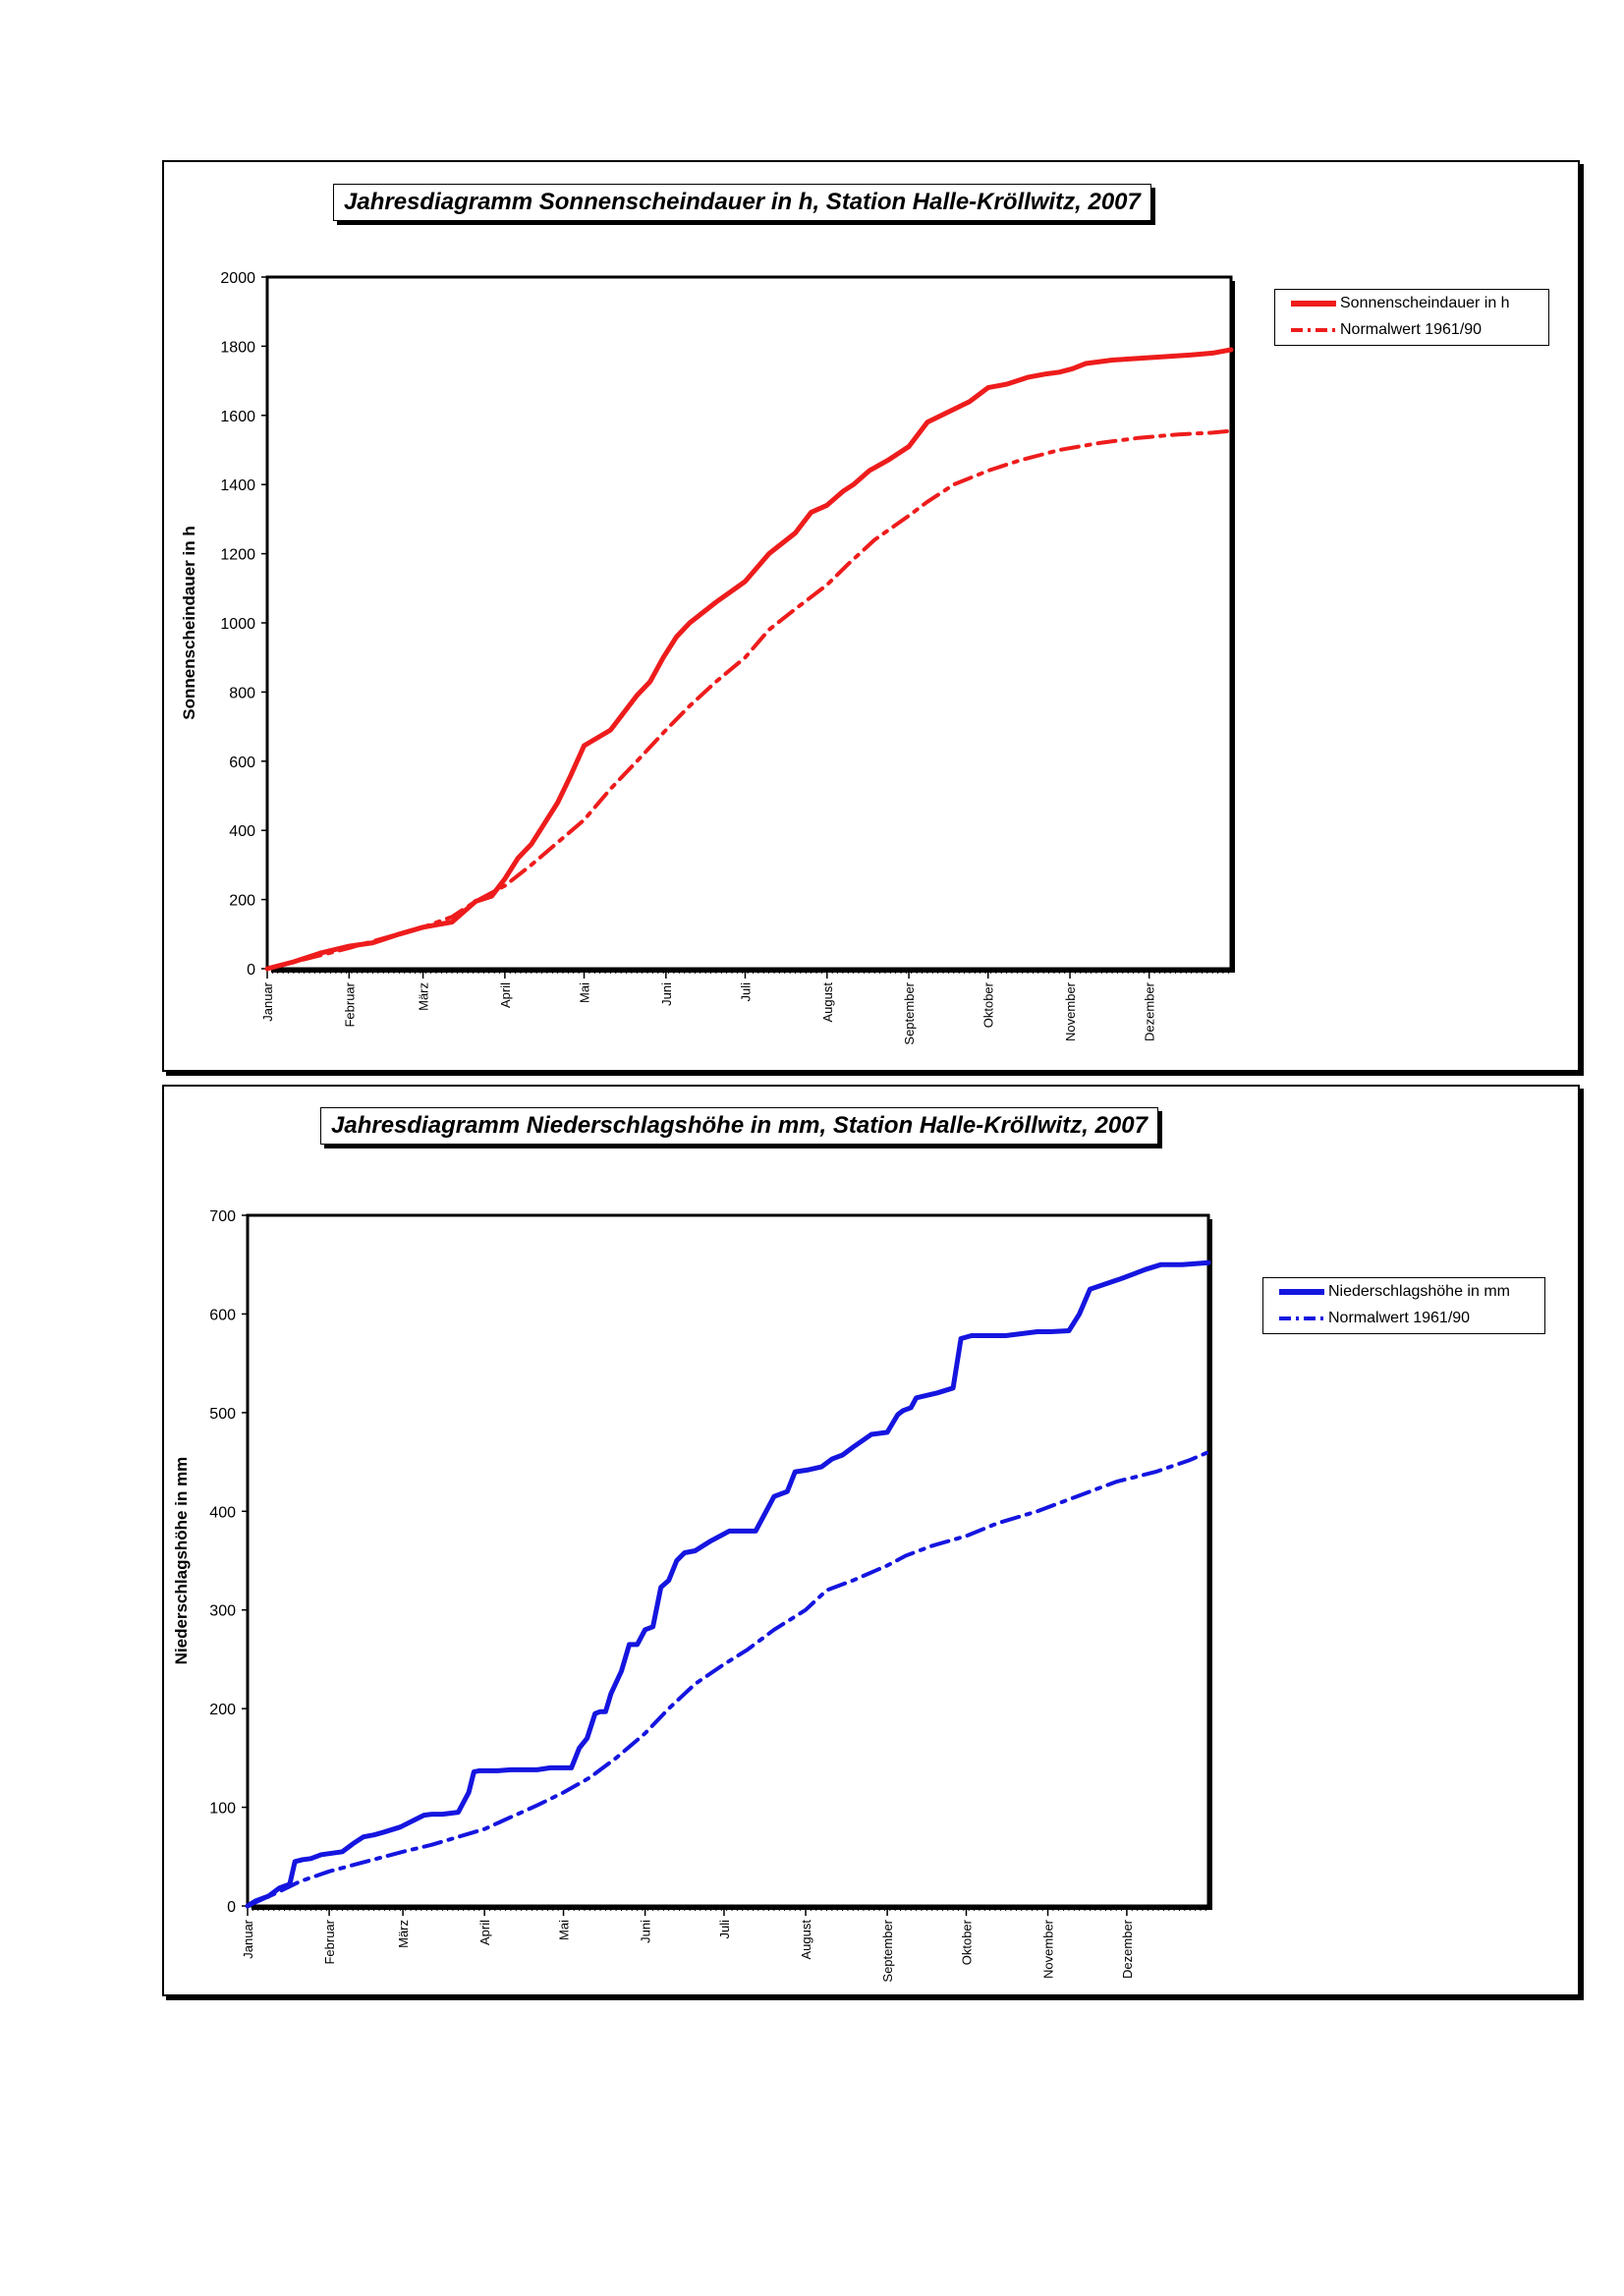  What do you see at coordinates (189, 622) in the screenshot?
I see `y-axis-label: Sonnenscheindauer in h` at bounding box center [189, 622].